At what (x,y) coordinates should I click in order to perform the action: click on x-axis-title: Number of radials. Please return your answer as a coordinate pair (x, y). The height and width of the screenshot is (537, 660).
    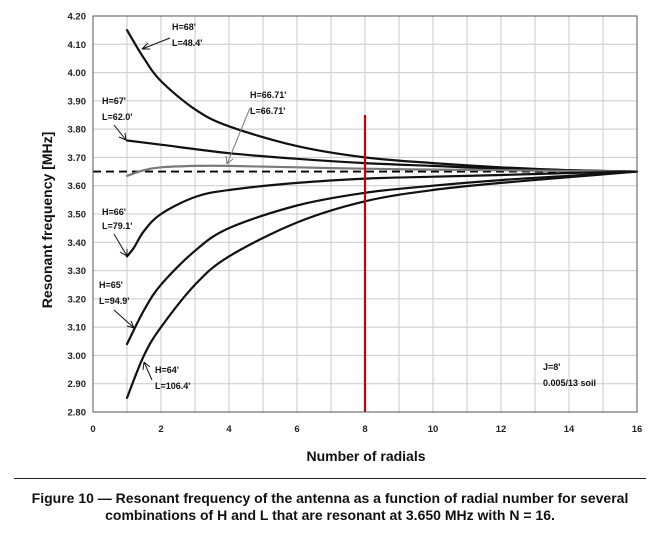
    Looking at the image, I should click on (365, 456).